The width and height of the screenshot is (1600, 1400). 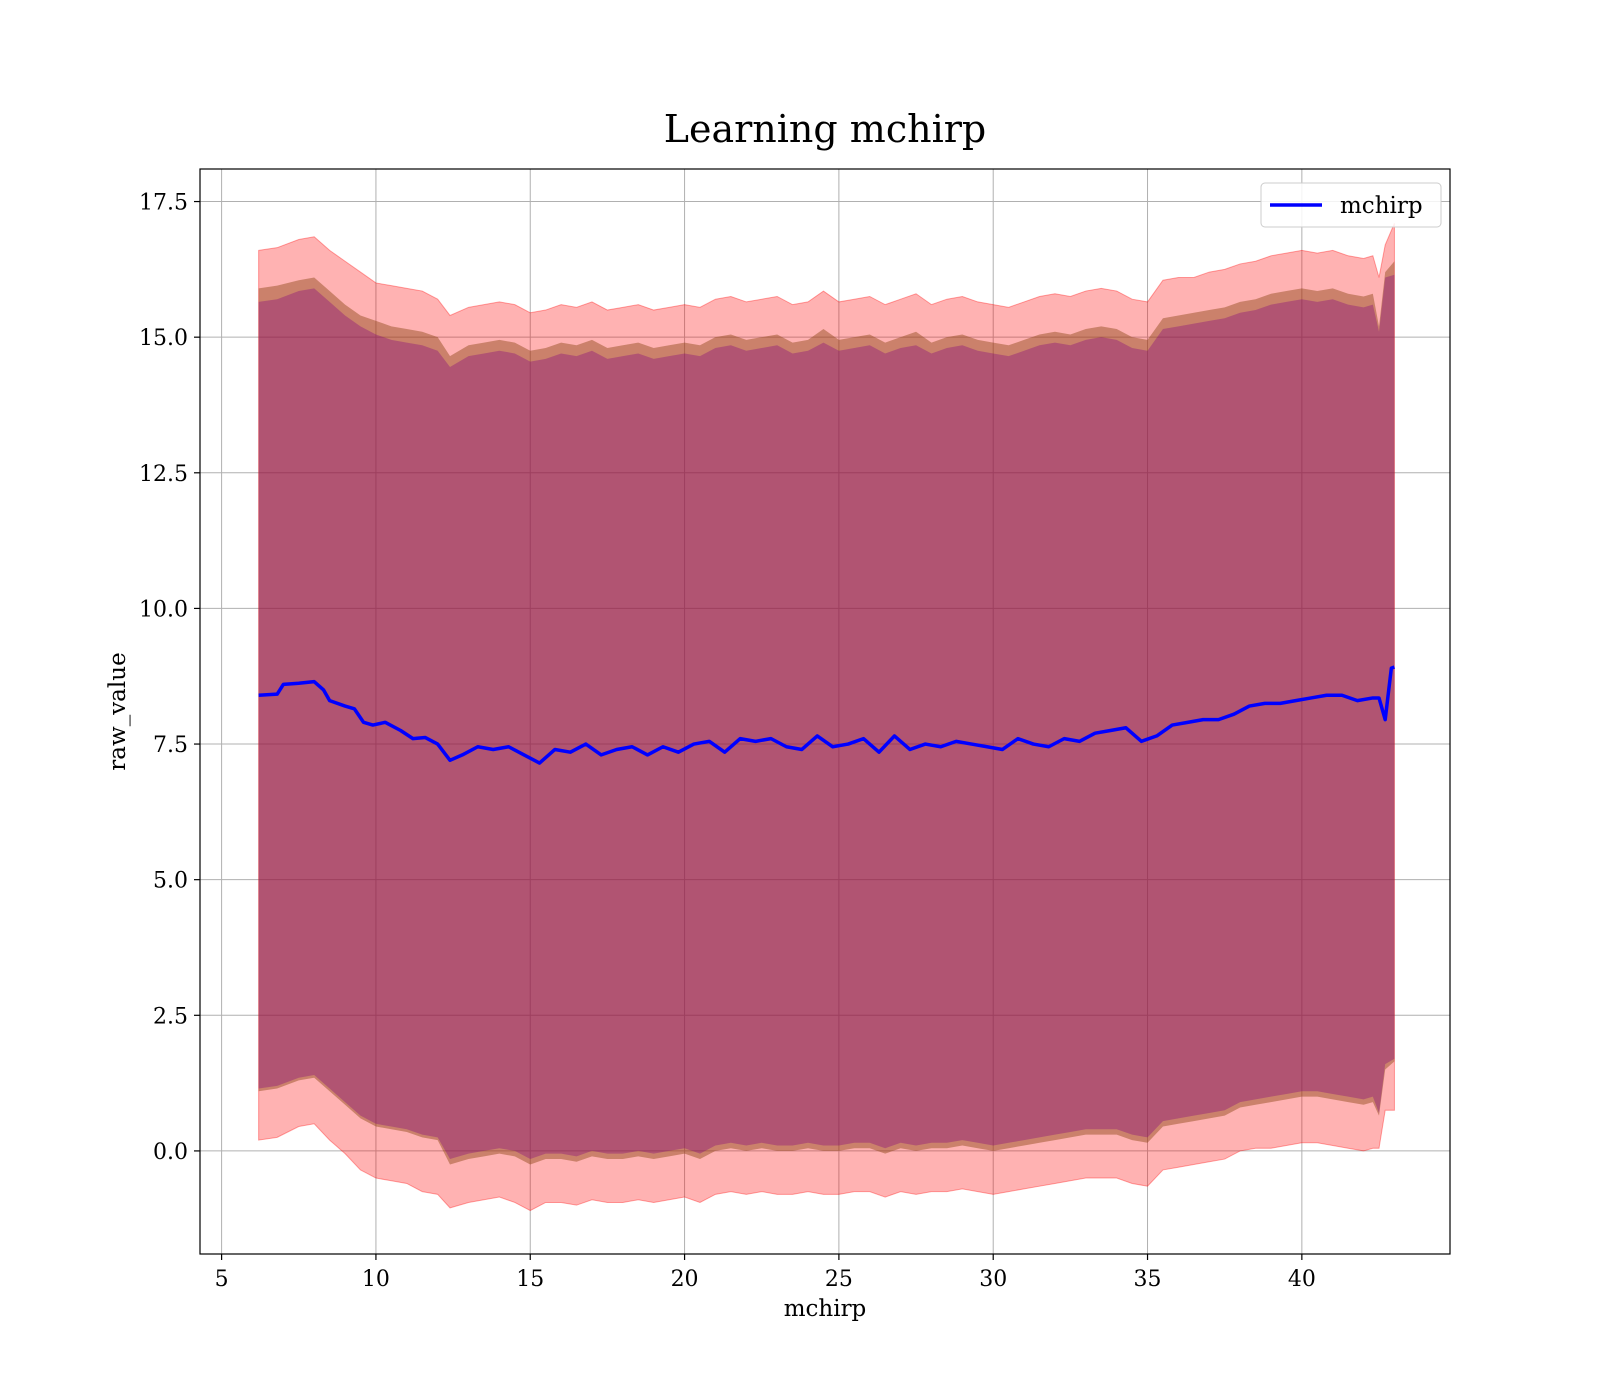 I want to click on x-tick-label-7: 40, so click(x=1302, y=1279).